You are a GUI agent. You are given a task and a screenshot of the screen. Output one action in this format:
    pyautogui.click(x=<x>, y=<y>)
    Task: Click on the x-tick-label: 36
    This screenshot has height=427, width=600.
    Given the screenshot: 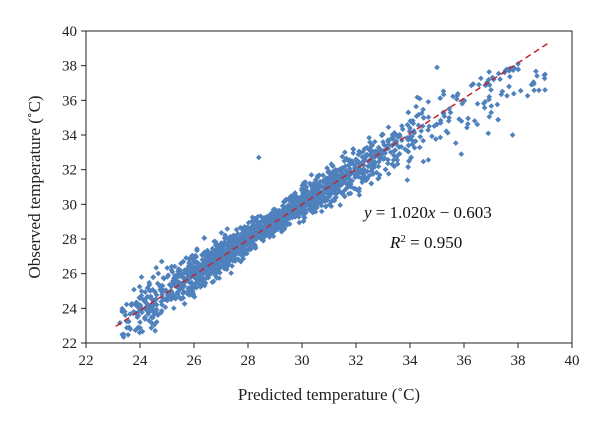 What is the action you would take?
    pyautogui.click(x=465, y=361)
    